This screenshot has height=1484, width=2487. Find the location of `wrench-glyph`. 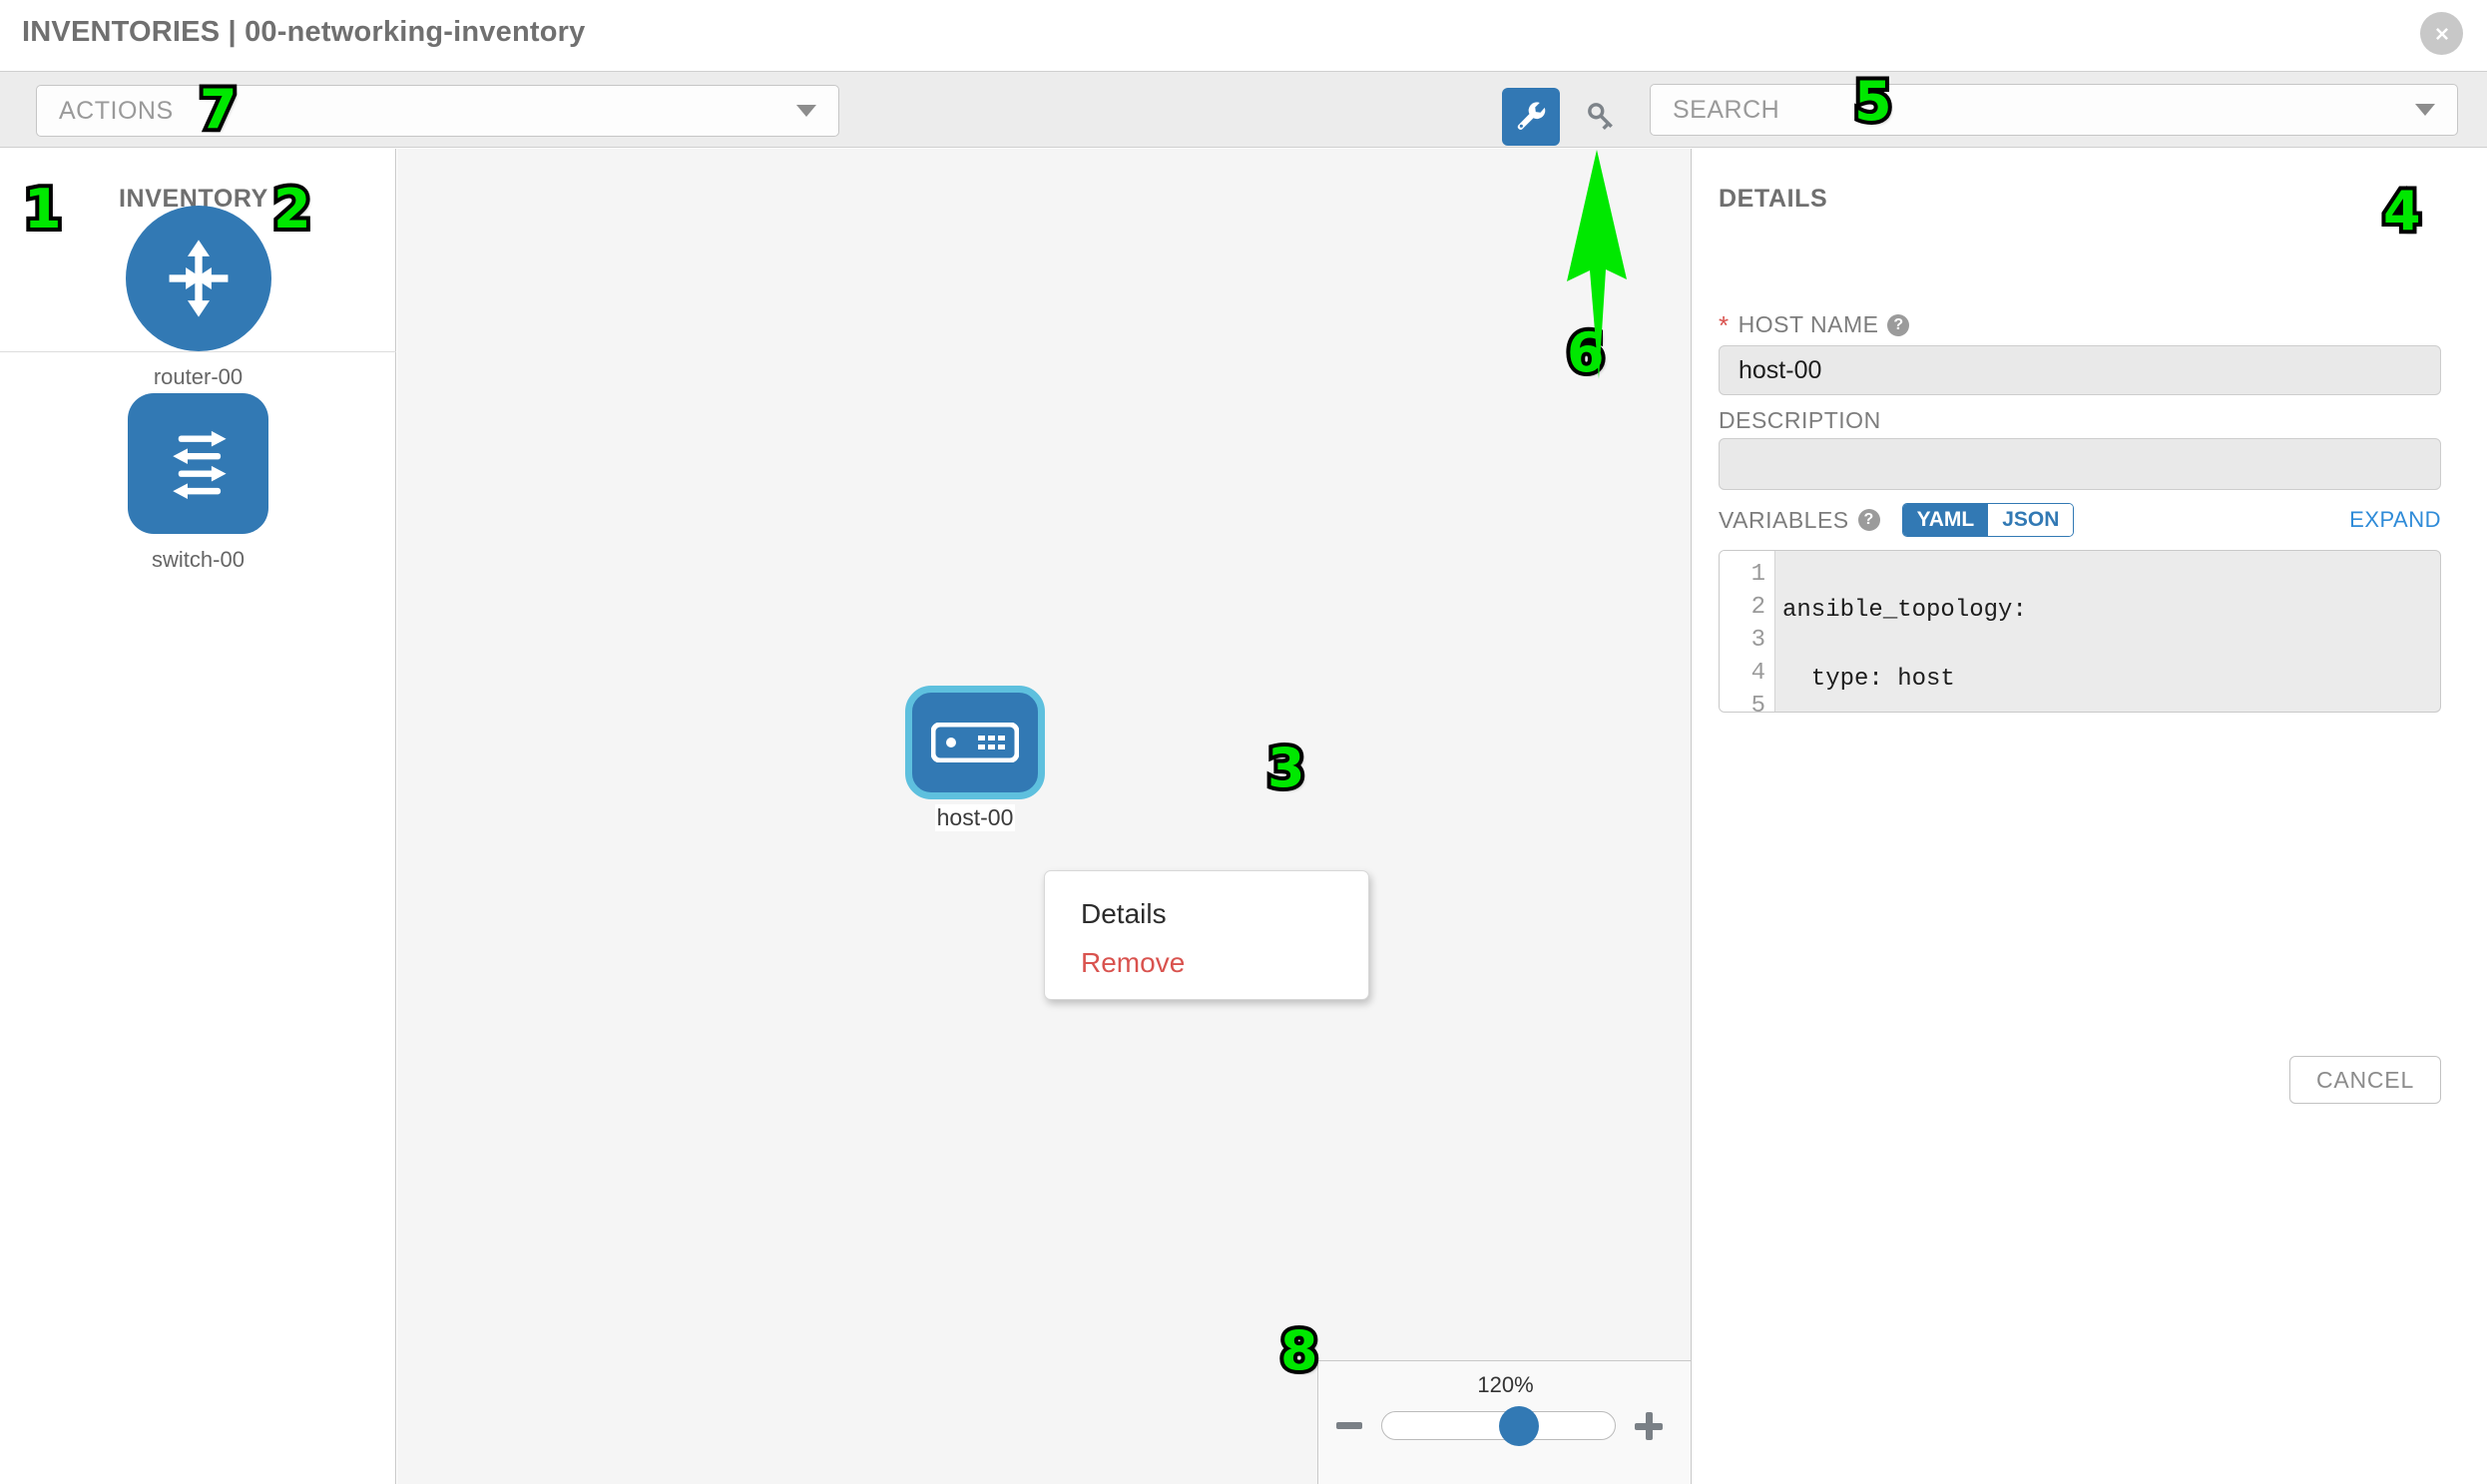

wrench-glyph is located at coordinates (1531, 116).